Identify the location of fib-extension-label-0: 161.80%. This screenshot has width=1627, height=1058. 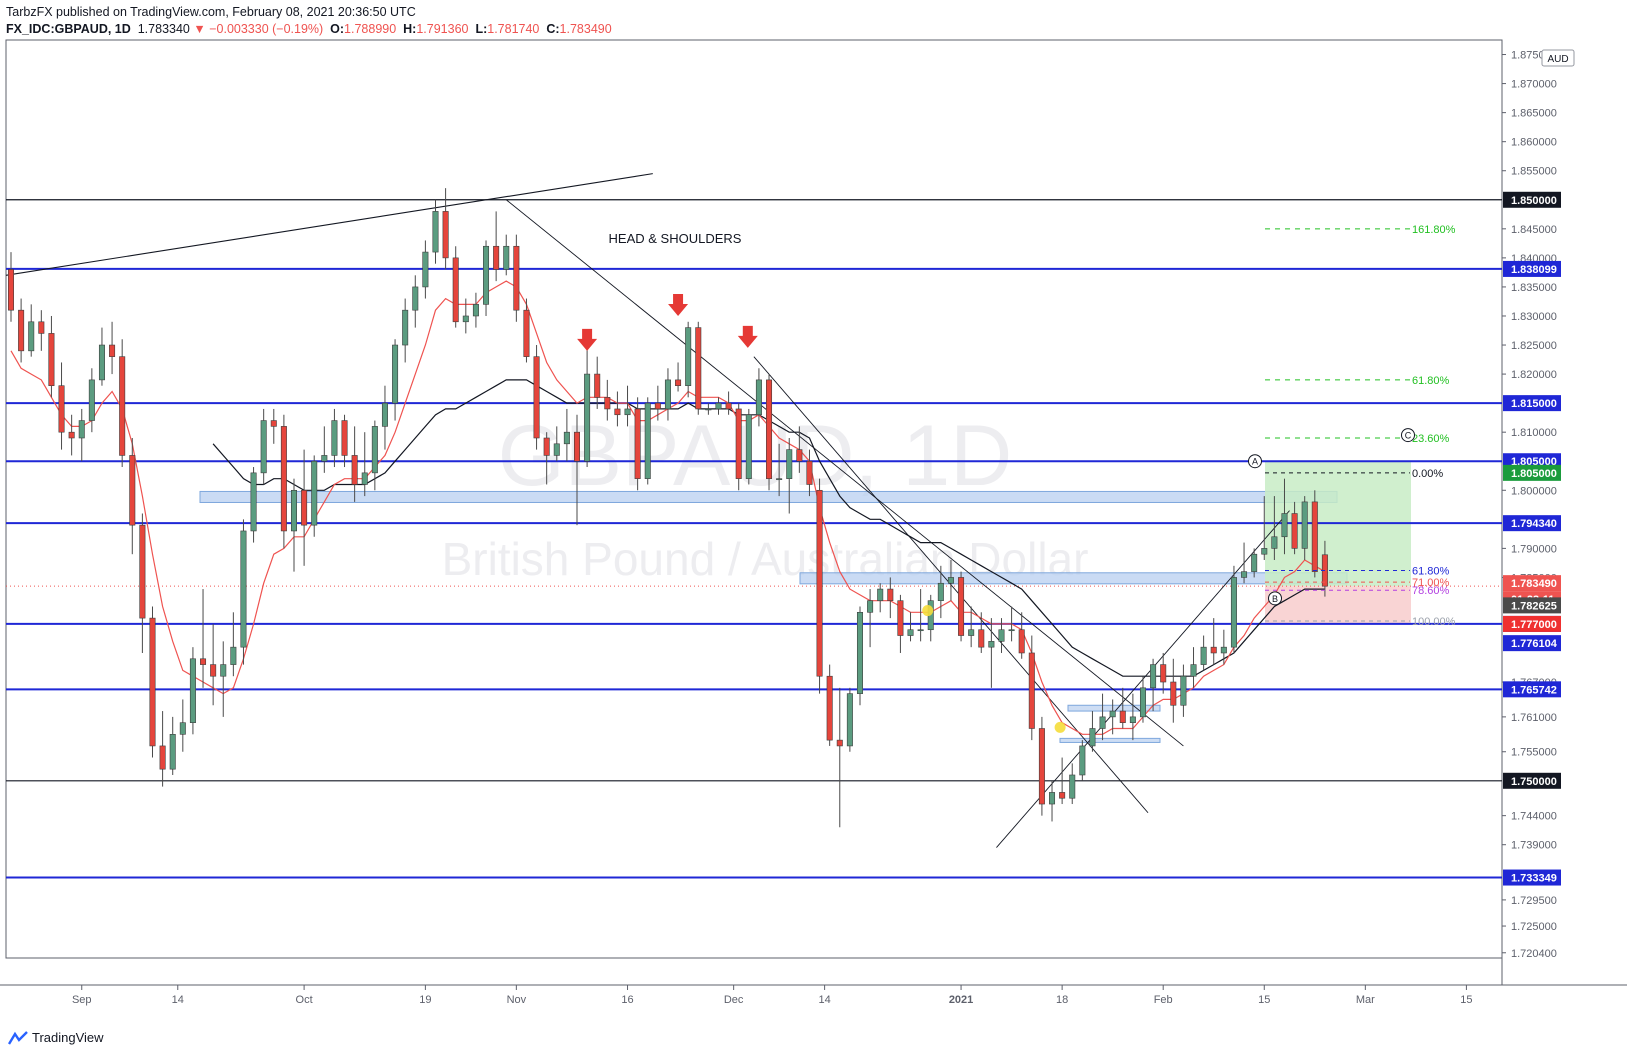
(1434, 230).